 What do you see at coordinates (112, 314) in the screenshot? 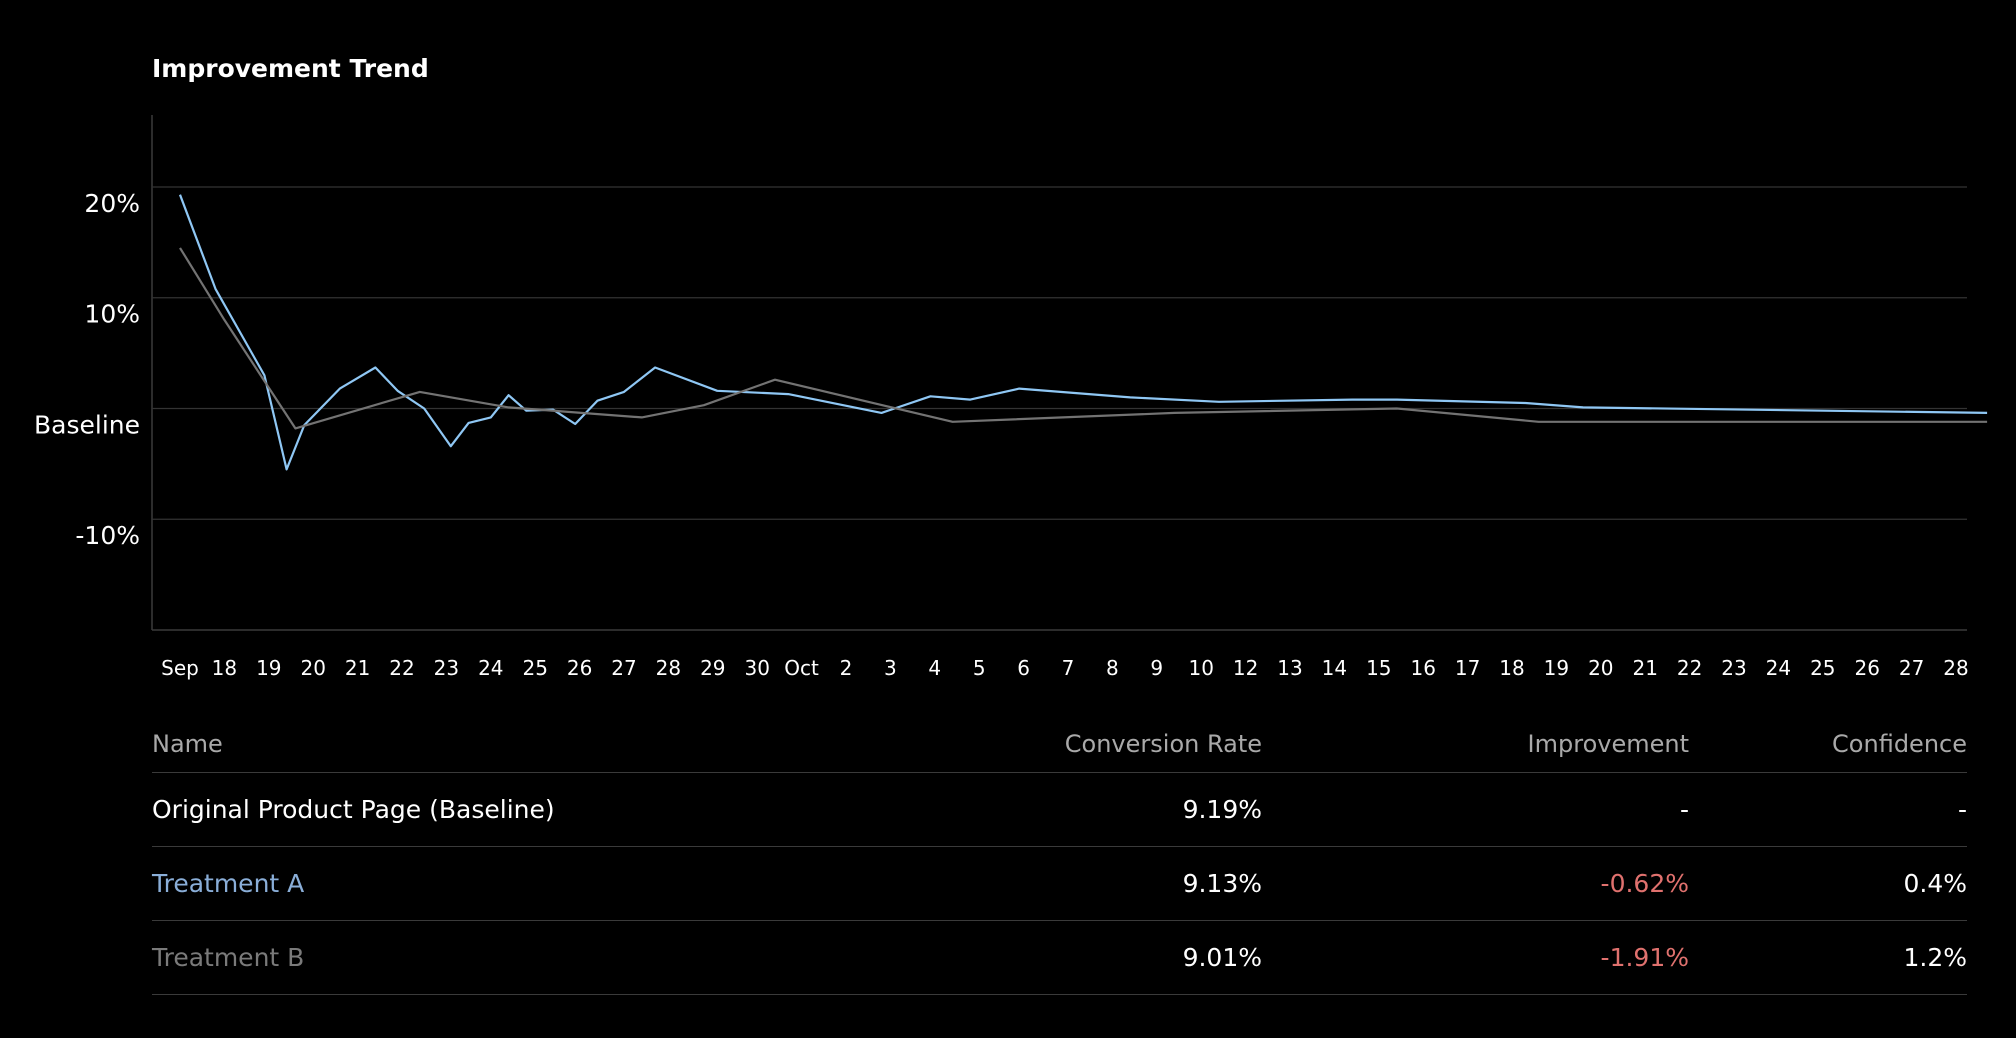
I see `y-tick-label: 10%` at bounding box center [112, 314].